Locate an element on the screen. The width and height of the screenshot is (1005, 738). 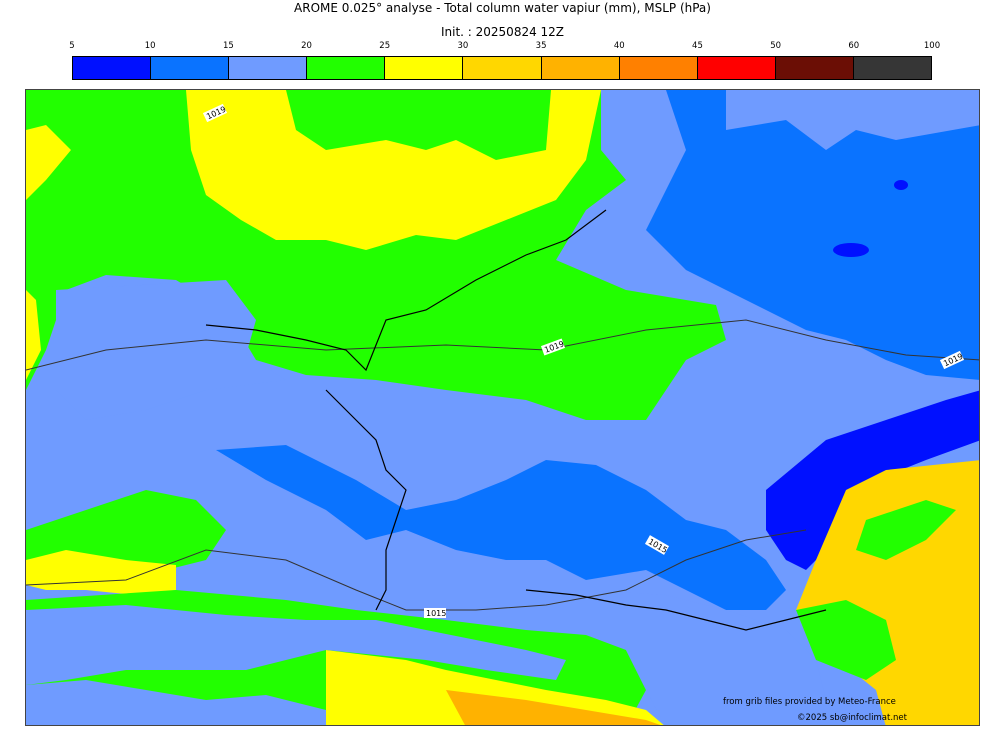
colorbar-tick-45: 45 is located at coordinates (697, 46).